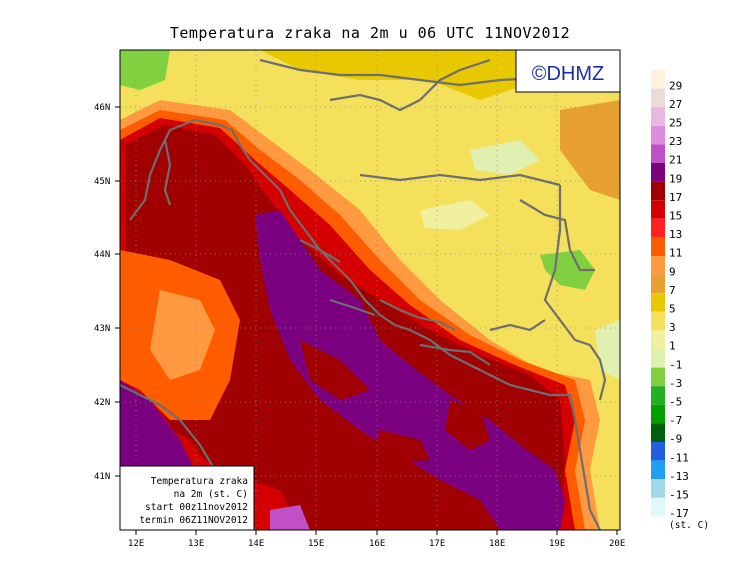 This screenshot has height=582, width=740. Describe the element at coordinates (102, 255) in the screenshot. I see `lat-label: 44N` at that location.